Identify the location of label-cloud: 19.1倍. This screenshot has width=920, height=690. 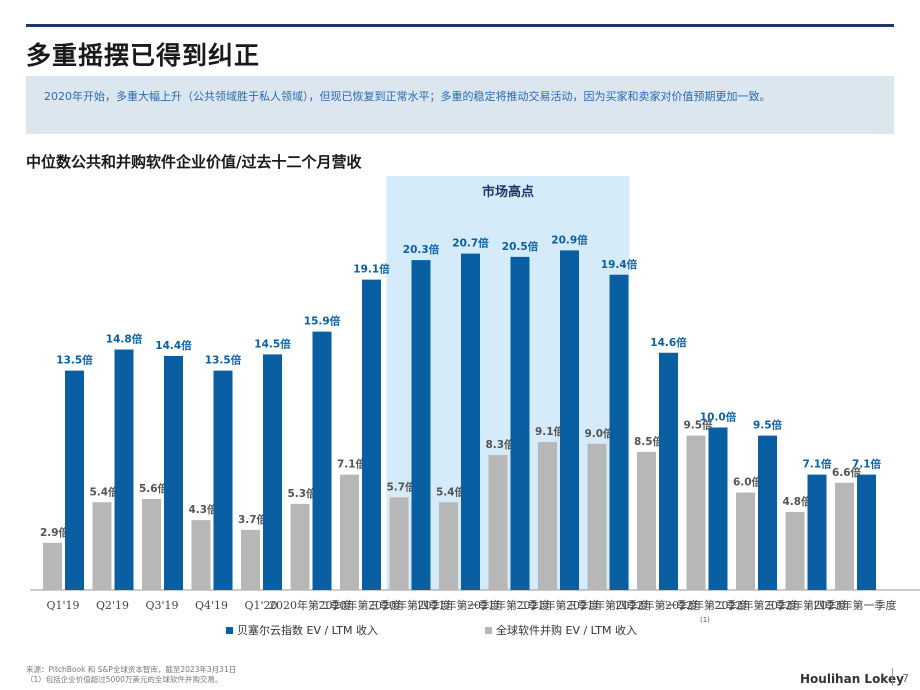
(371, 269).